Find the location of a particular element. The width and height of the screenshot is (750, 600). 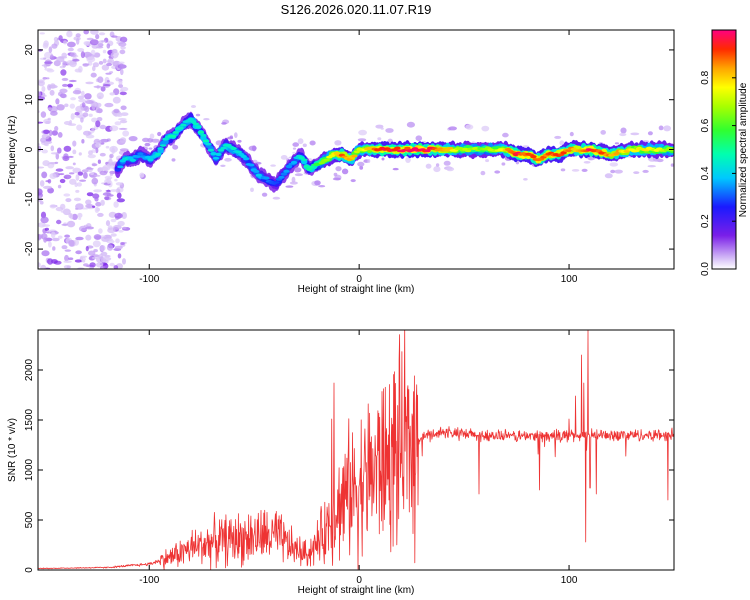

colorbar-gradient is located at coordinates (724, 149).